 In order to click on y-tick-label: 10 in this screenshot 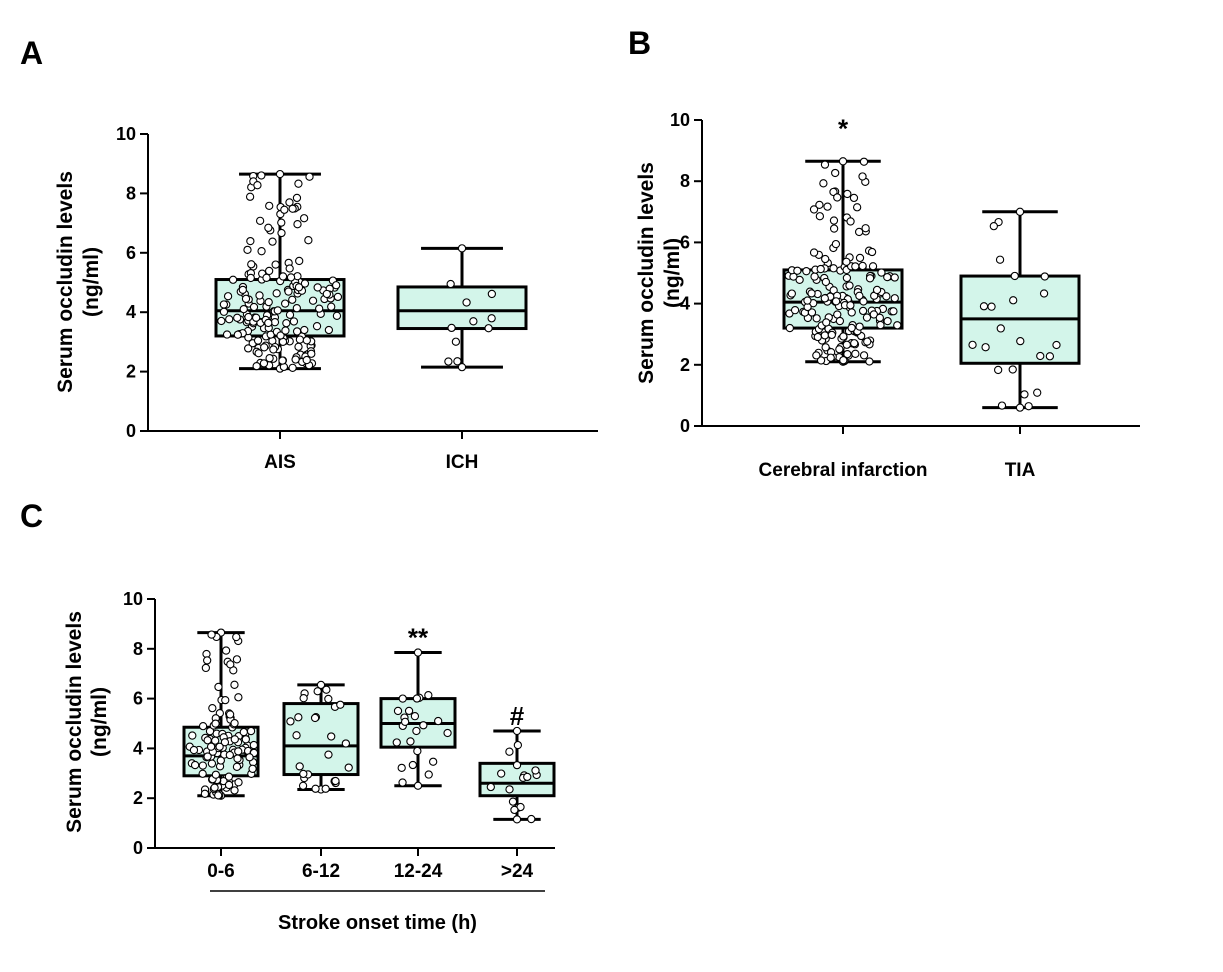, I will do `click(680, 120)`.